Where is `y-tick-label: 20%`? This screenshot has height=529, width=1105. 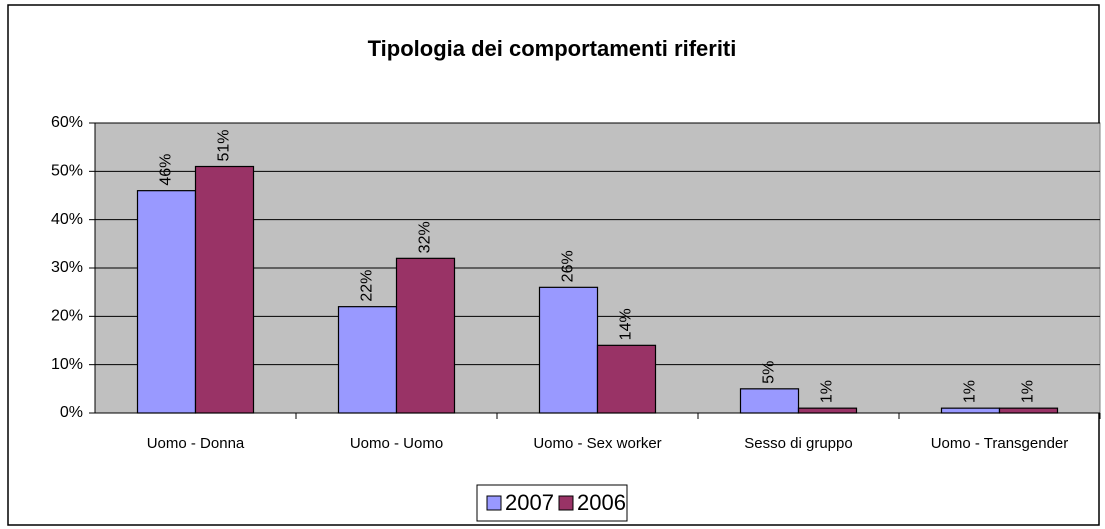 y-tick-label: 20% is located at coordinates (67, 316).